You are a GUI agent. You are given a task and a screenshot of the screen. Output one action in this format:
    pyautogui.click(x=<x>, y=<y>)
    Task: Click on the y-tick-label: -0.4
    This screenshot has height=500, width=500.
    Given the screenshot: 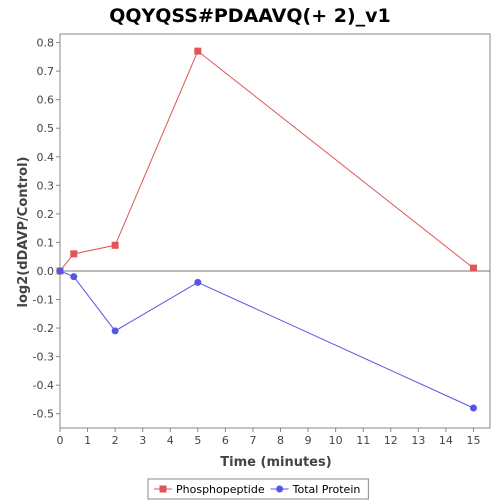 What is the action you would take?
    pyautogui.click(x=43, y=385)
    